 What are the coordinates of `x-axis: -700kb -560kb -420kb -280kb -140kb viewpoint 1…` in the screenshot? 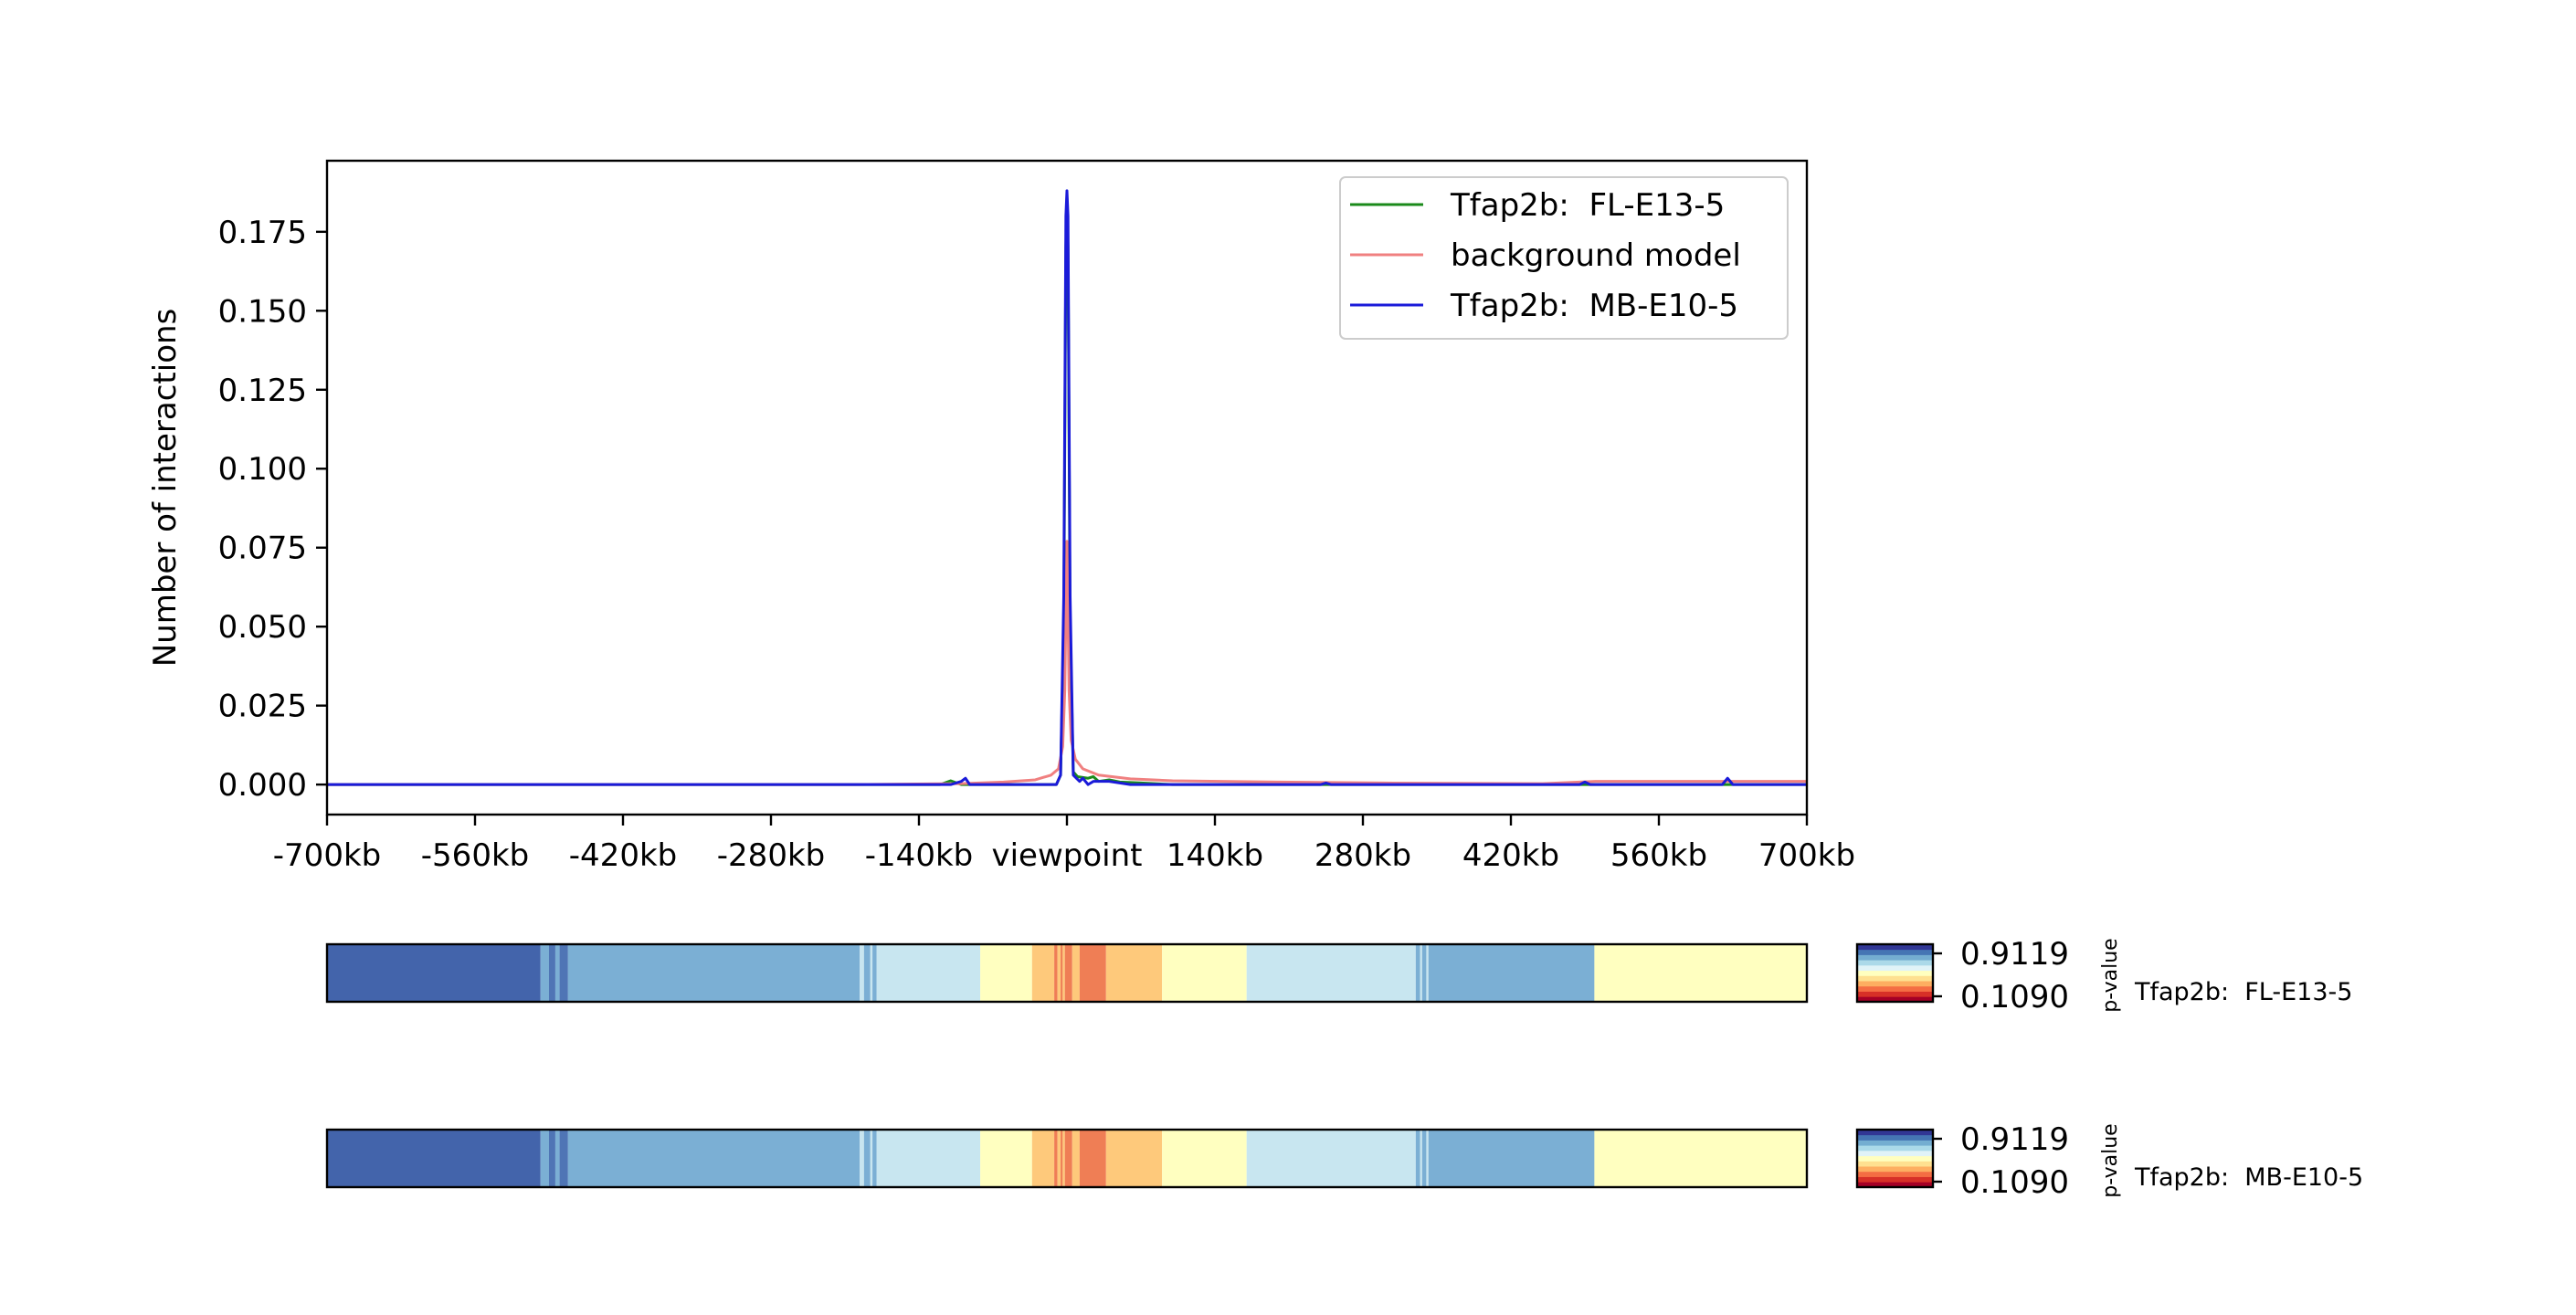 It's located at (1064, 844).